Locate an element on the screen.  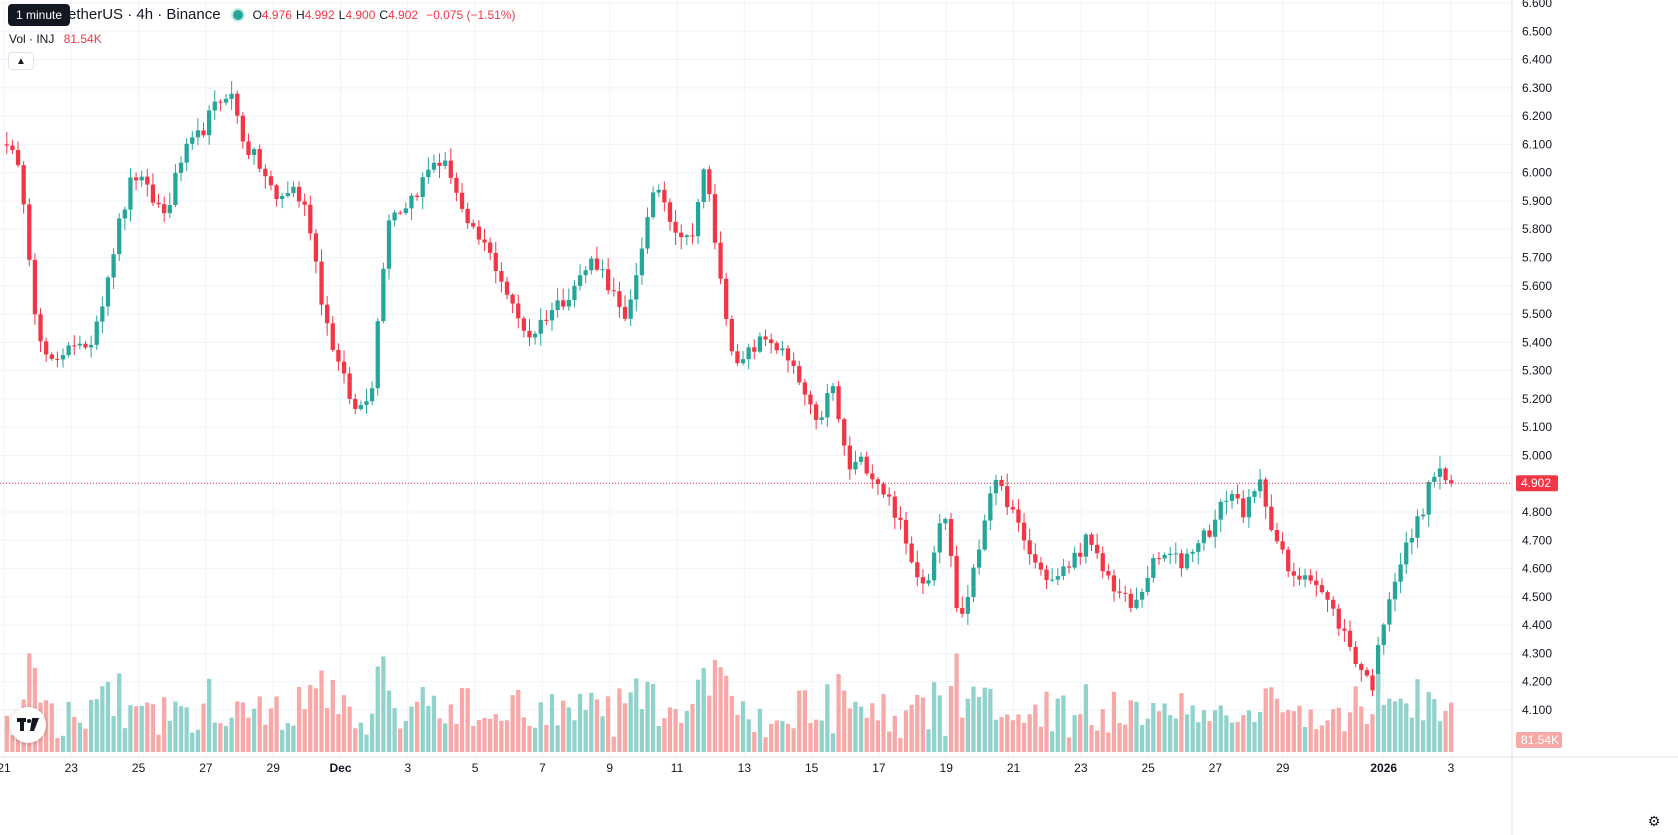
symbol-title: etherUS · 4h · Binance is located at coordinates (144, 14).